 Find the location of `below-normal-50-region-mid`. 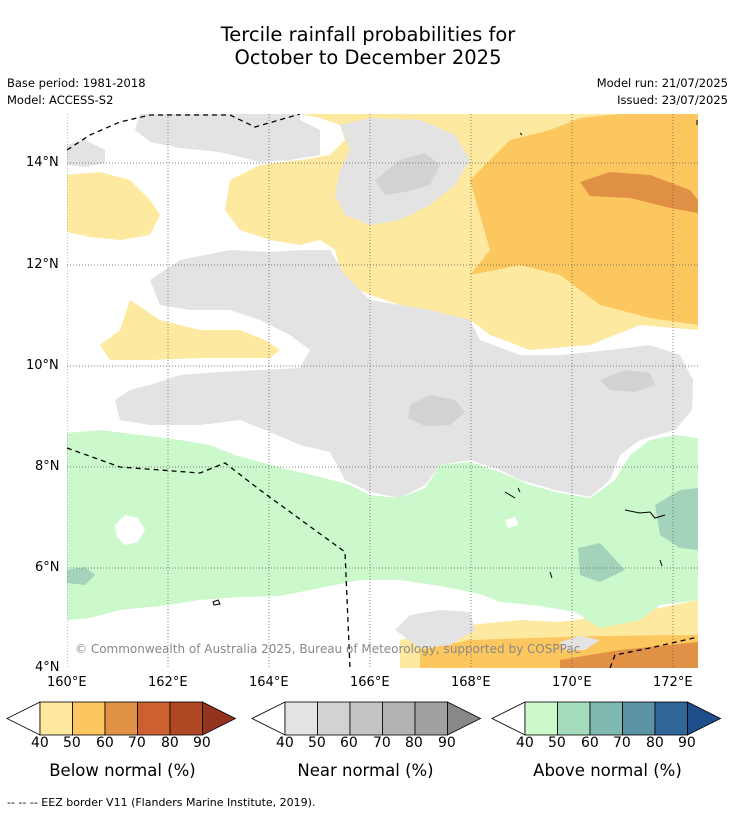

below-normal-50-region-mid is located at coordinates (190, 330).